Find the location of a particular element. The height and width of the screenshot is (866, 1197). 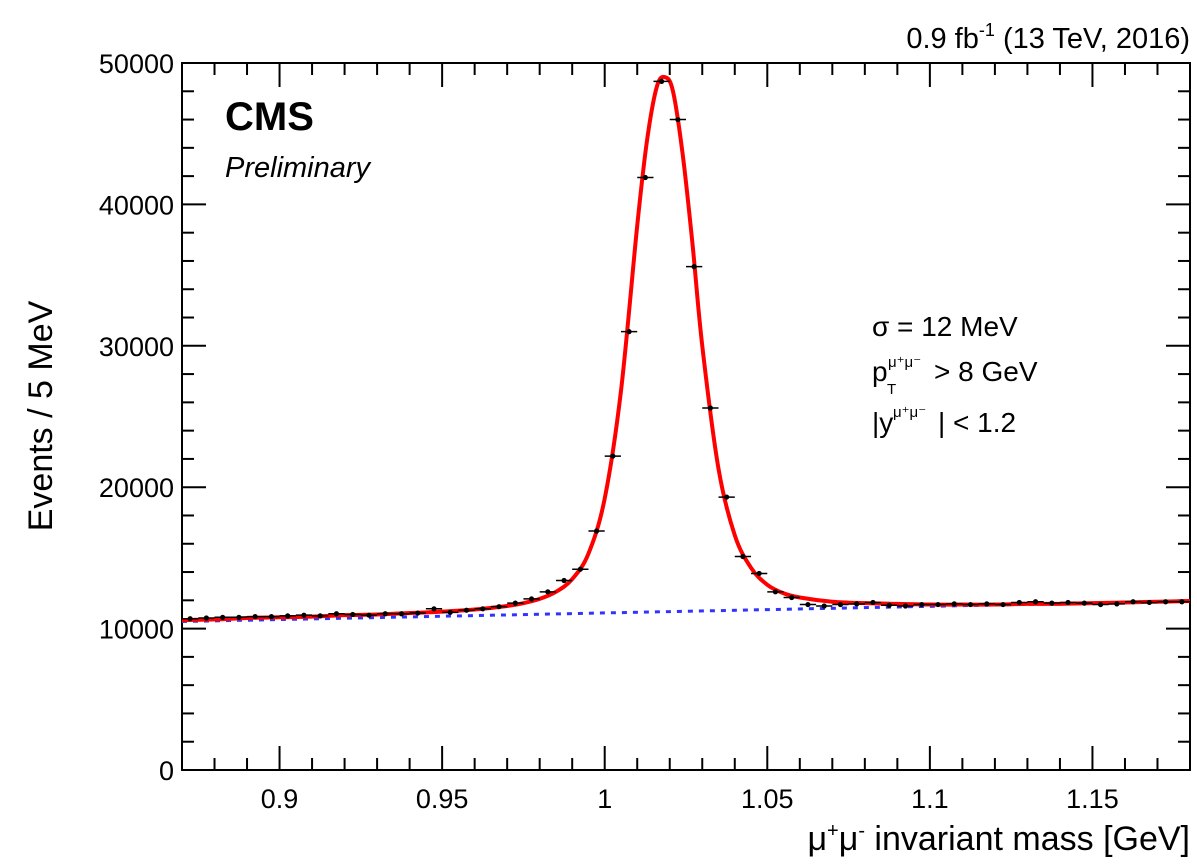

y-superscript: μ⁺μ⁻ is located at coordinates (909, 412).